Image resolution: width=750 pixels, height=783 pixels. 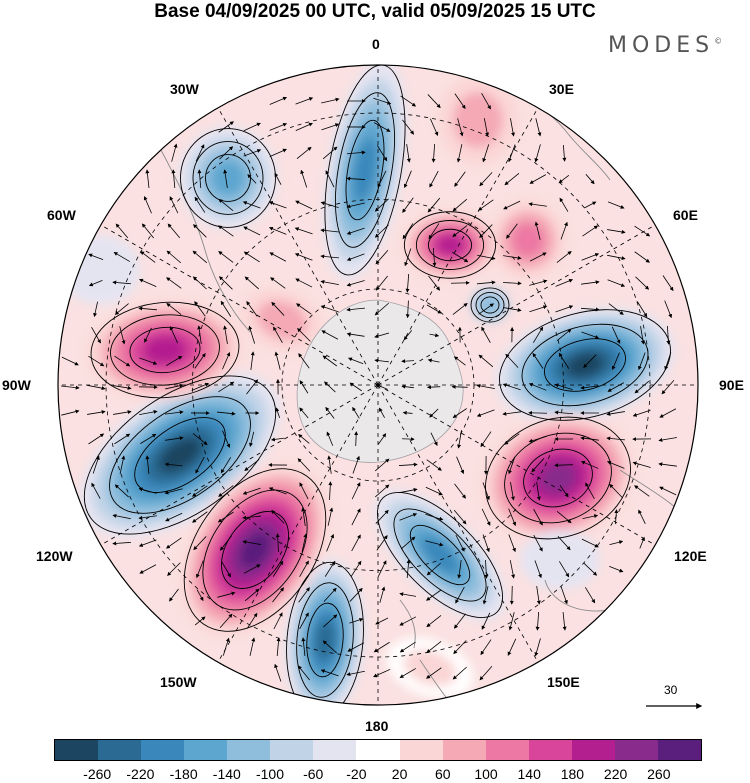 I want to click on lon-label-30e: 30E, so click(x=561, y=89).